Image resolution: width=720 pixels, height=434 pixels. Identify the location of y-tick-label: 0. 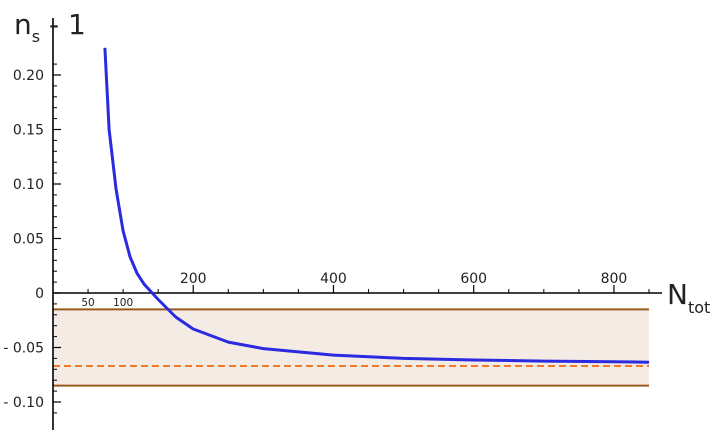
(39, 294).